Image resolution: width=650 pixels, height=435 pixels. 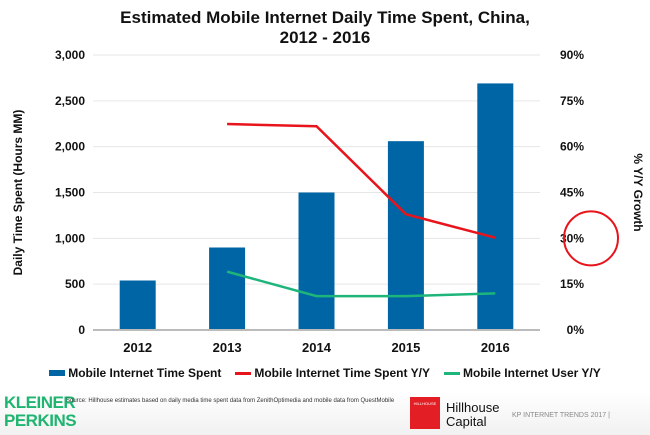 What do you see at coordinates (638, 192) in the screenshot?
I see `y2-axis-label: % Y/Y Growth` at bounding box center [638, 192].